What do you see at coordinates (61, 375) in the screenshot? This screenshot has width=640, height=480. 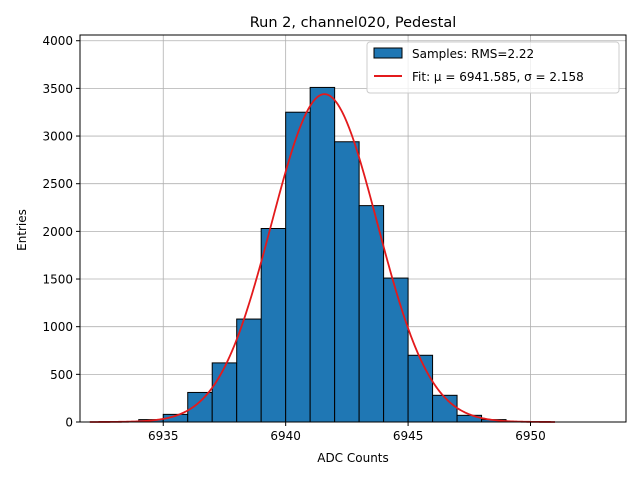 I see `y-tick-label: 500` at bounding box center [61, 375].